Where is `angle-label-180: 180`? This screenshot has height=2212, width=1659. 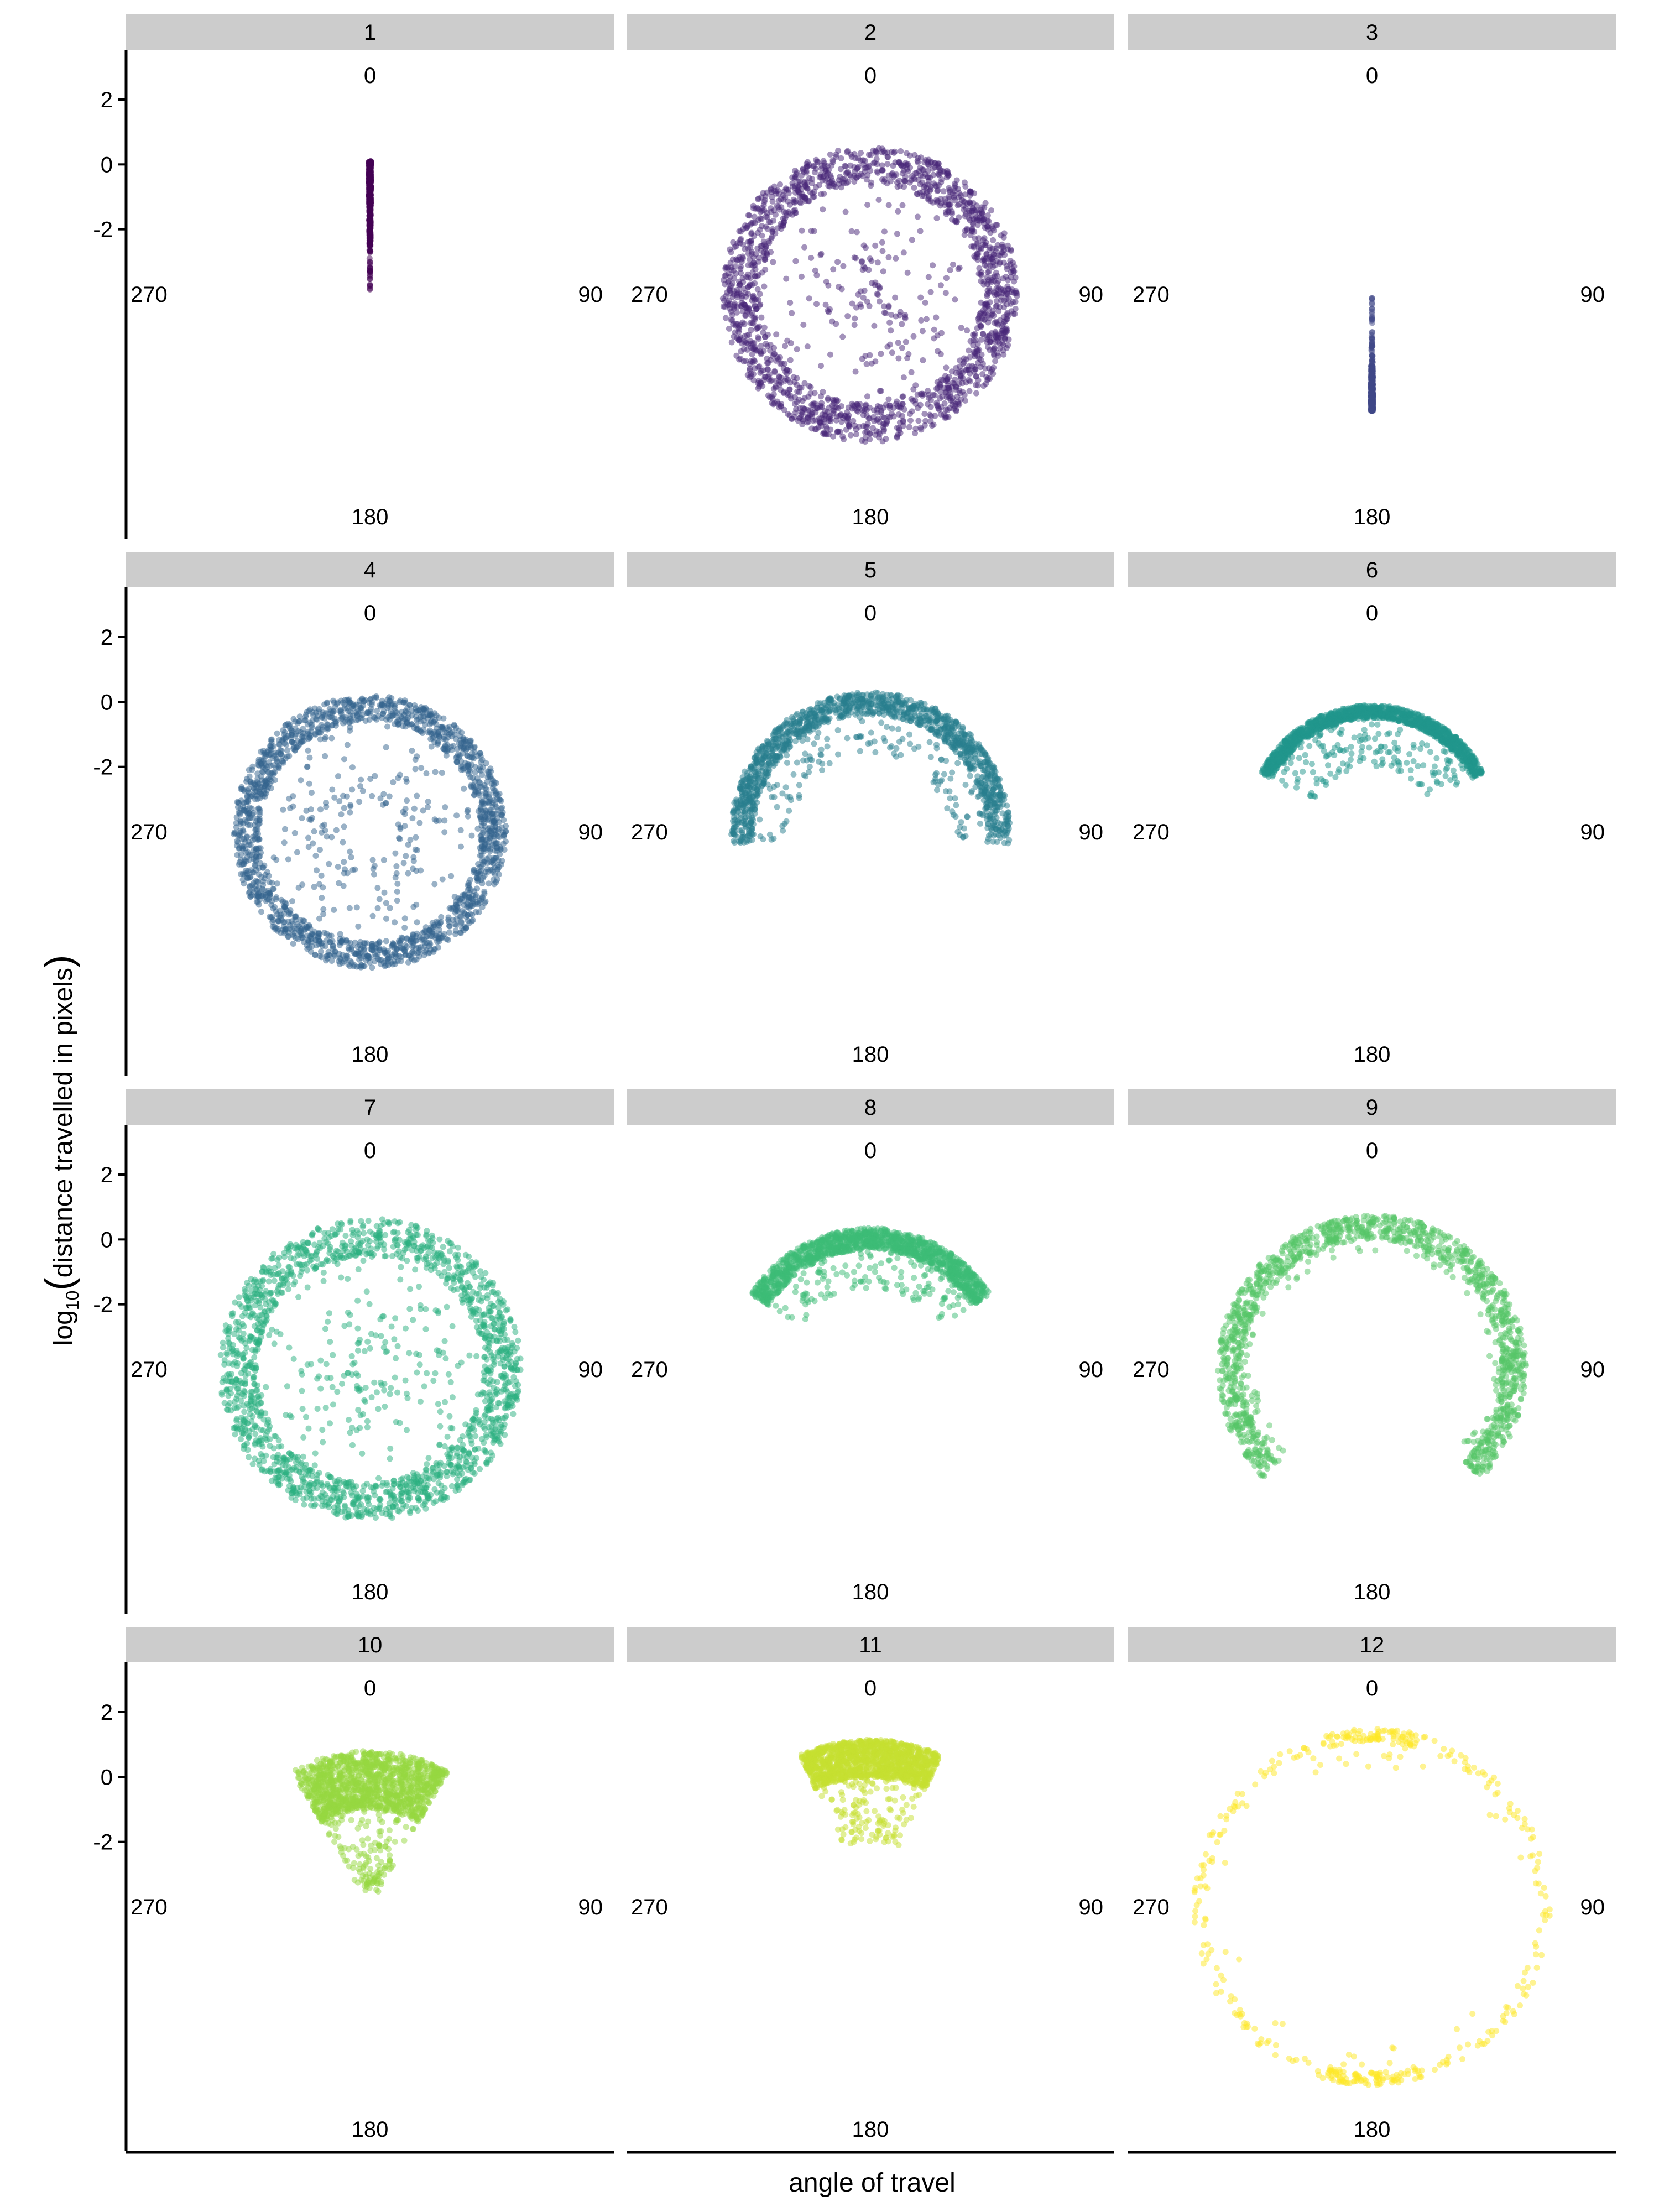
angle-label-180: 180 is located at coordinates (371, 1054).